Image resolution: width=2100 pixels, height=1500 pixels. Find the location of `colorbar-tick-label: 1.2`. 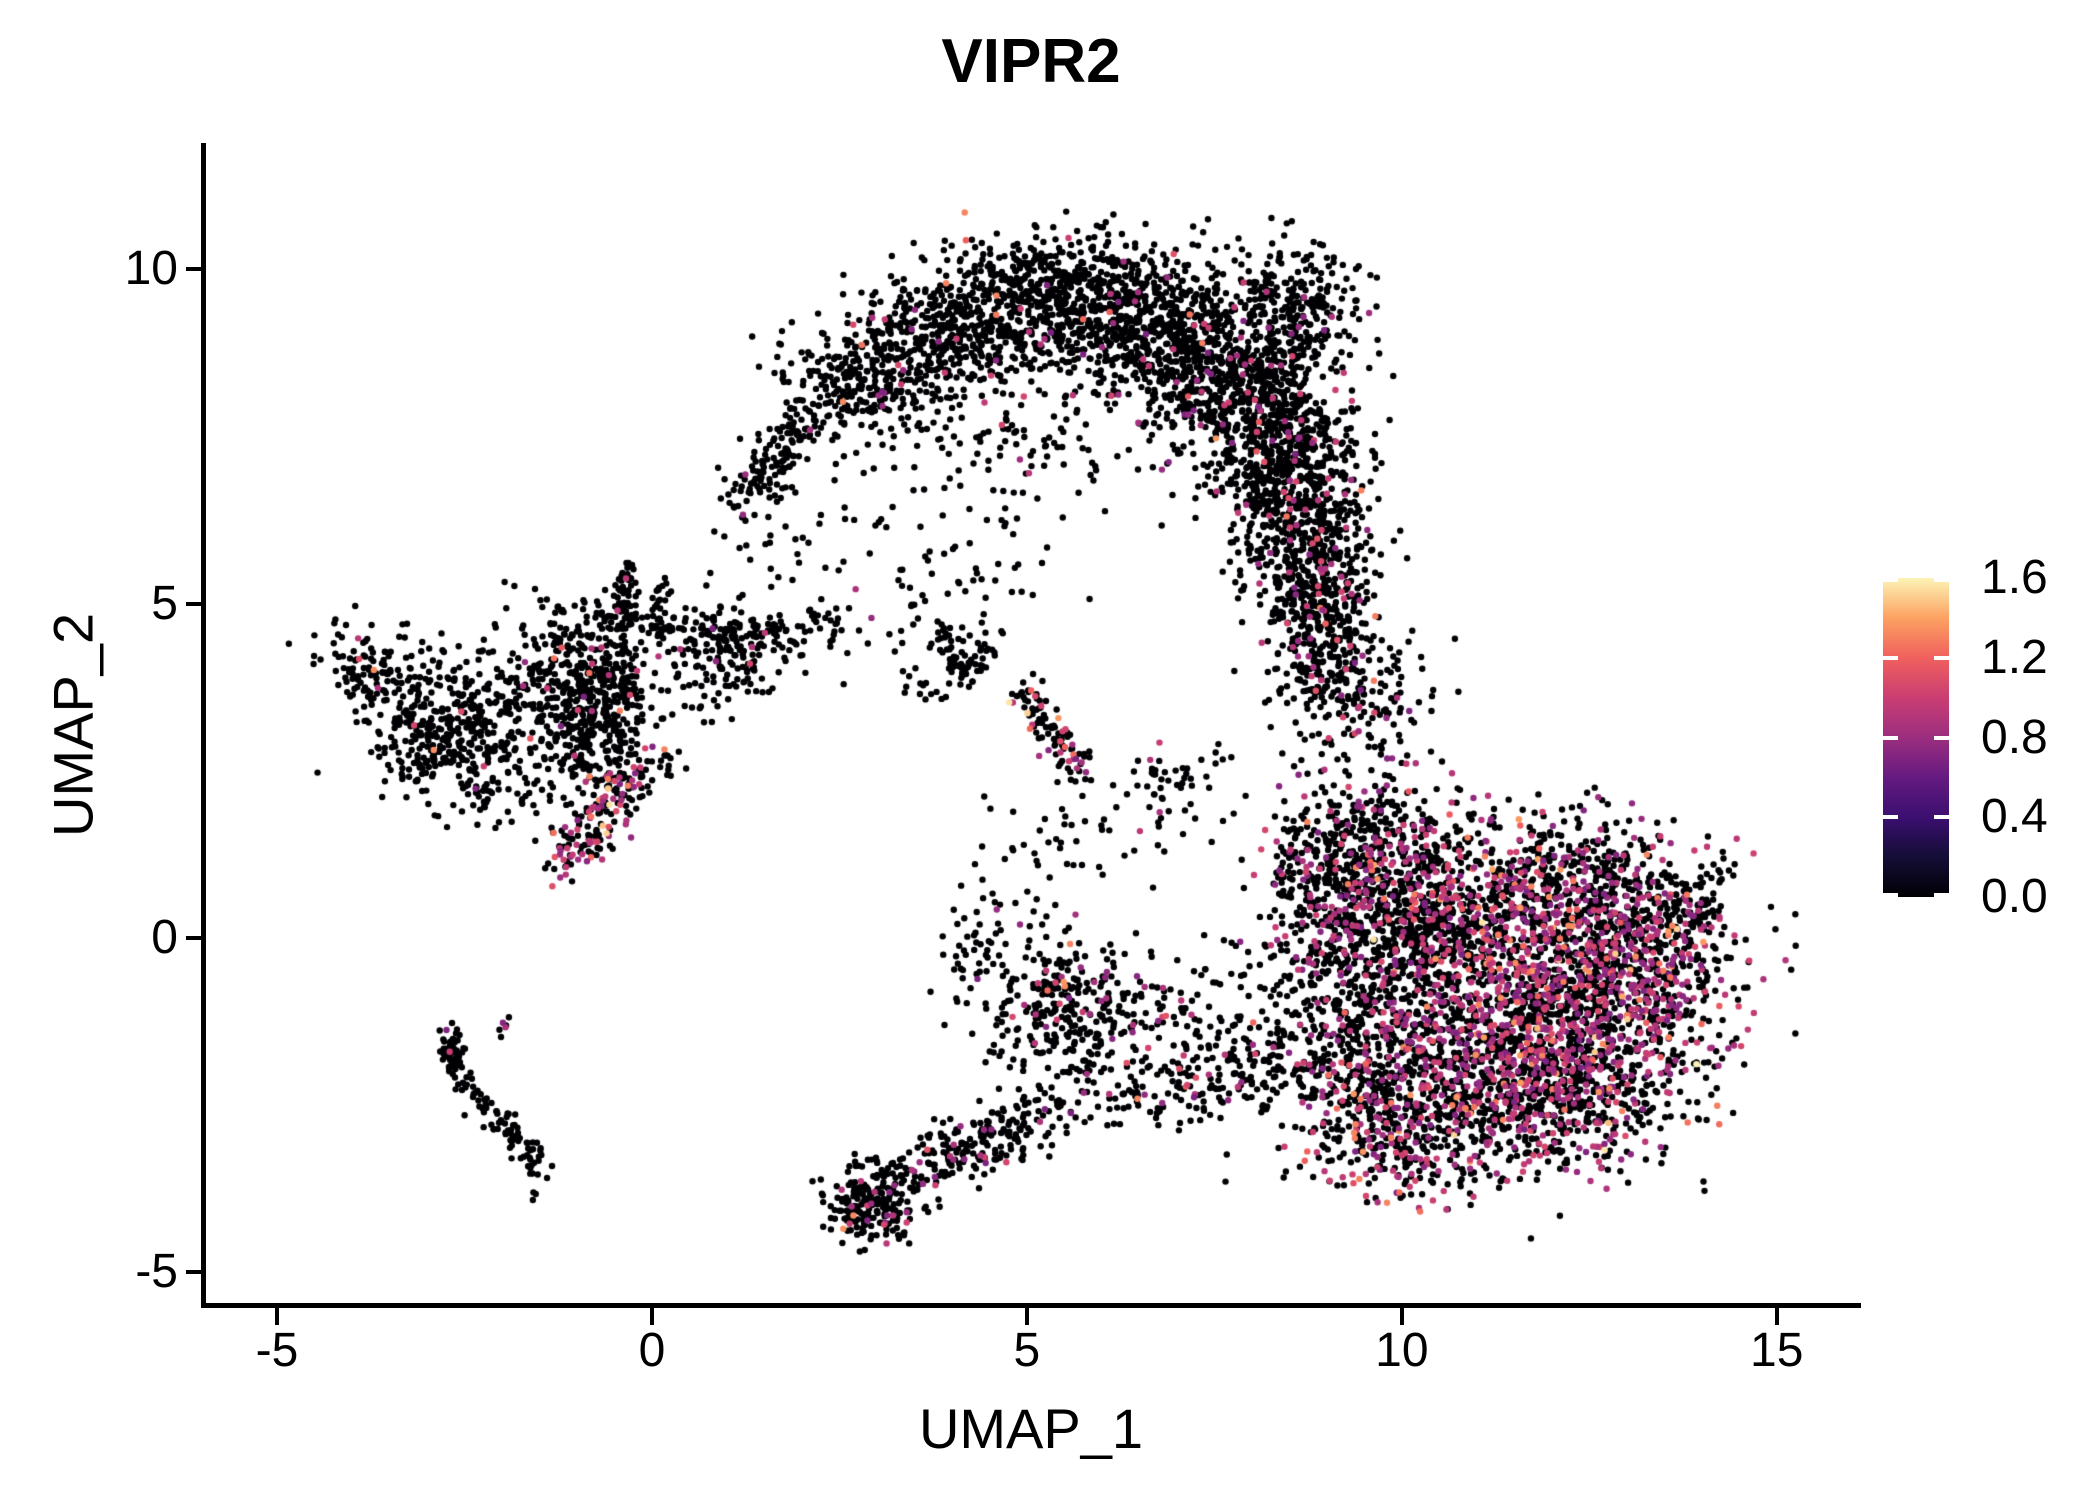

colorbar-tick-label: 1.2 is located at coordinates (2014, 657).